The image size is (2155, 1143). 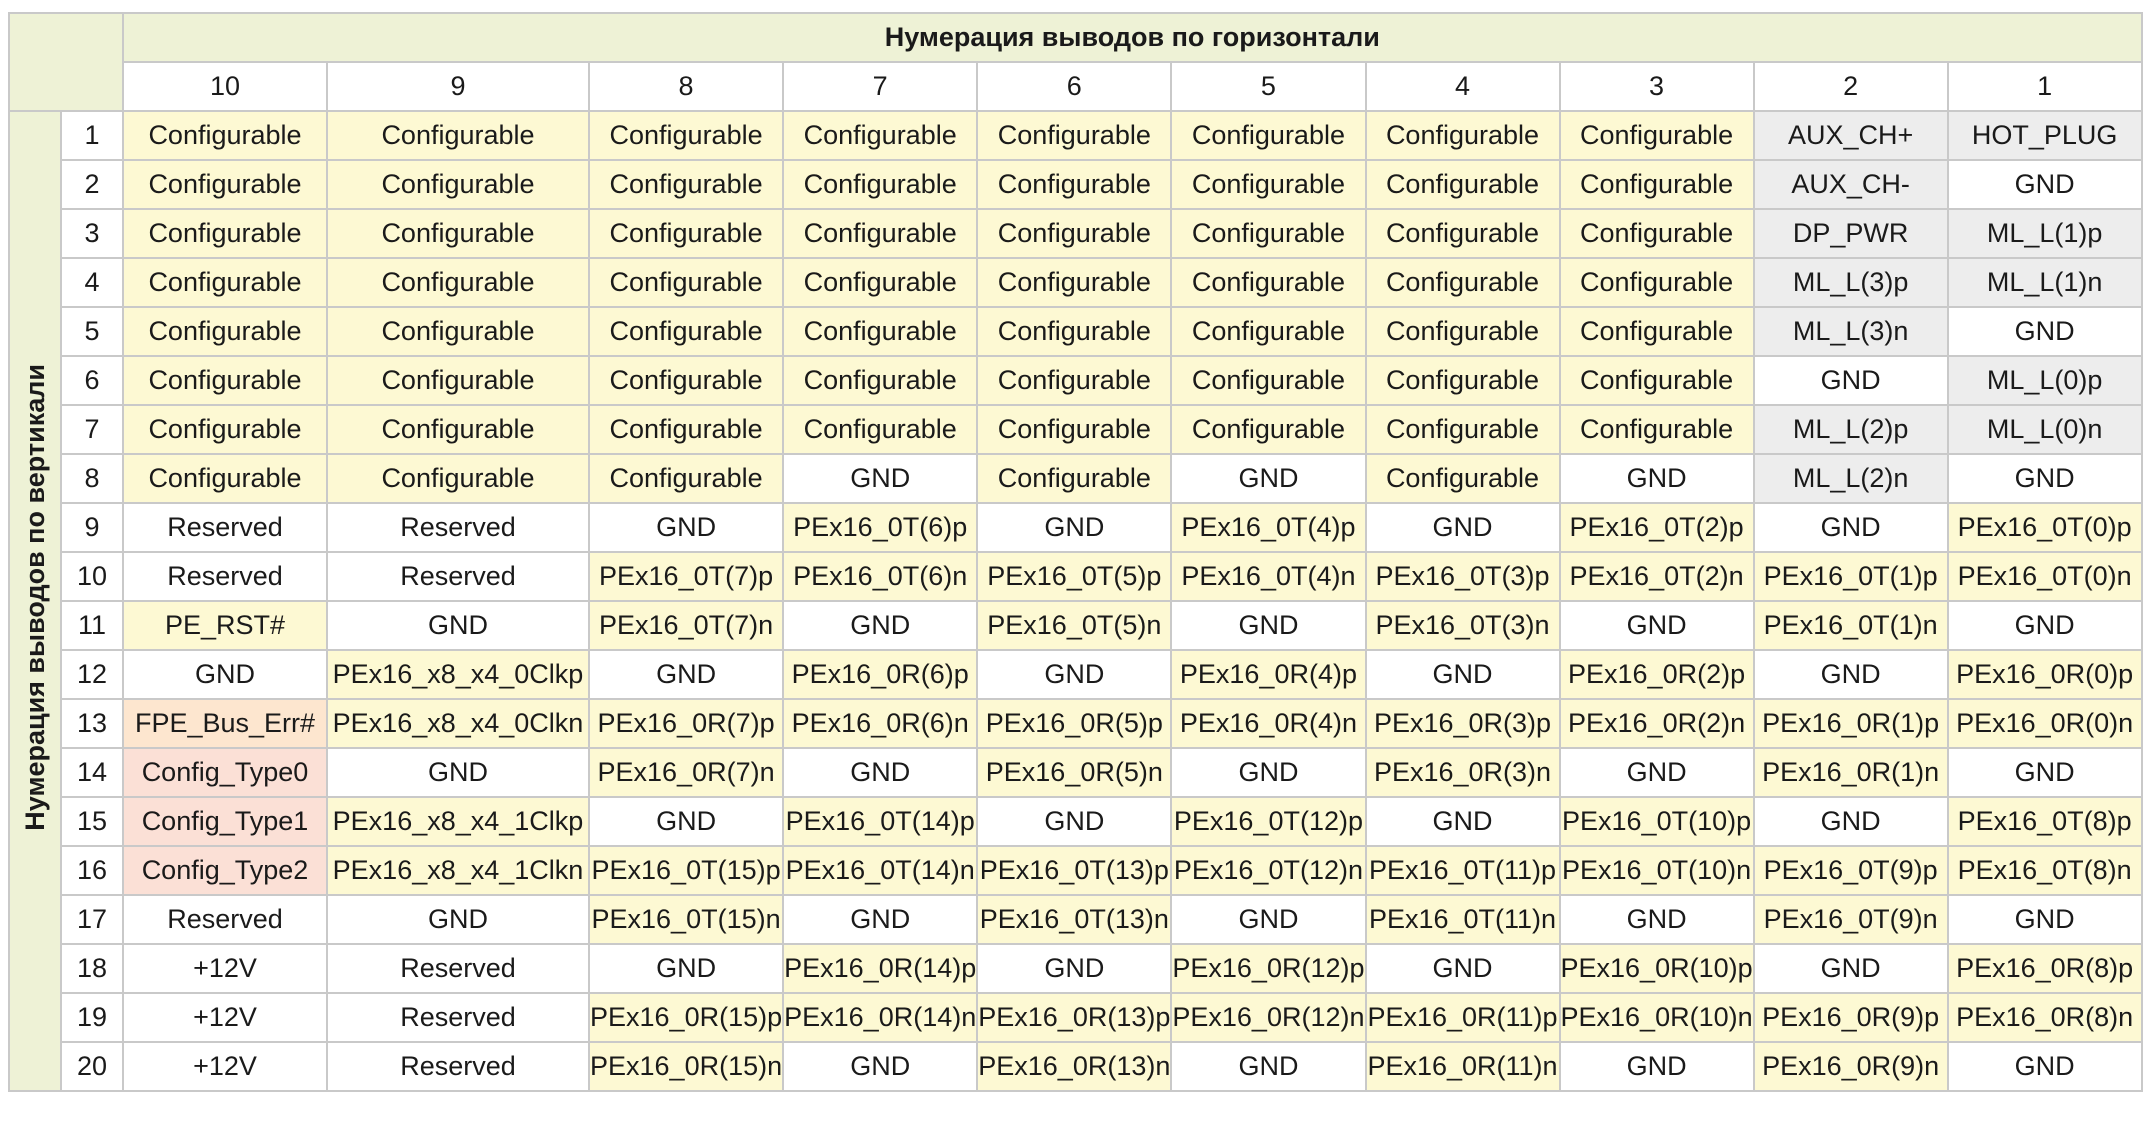 I want to click on row-number: 5, so click(x=92, y=331).